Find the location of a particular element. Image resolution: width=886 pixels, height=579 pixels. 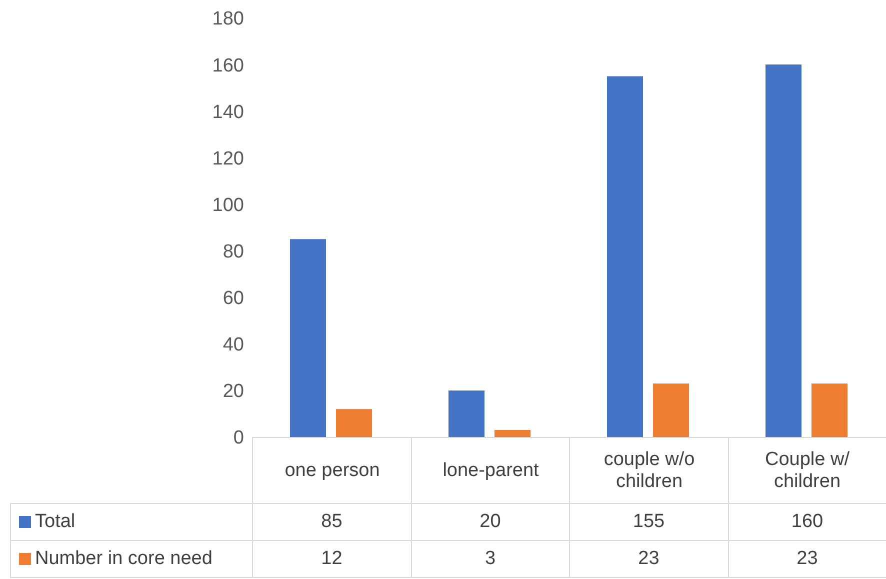

y-tick-label: 0 is located at coordinates (238, 438).